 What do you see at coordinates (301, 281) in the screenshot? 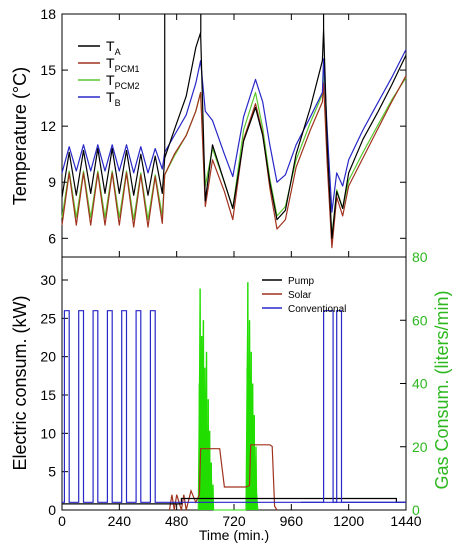
I see `legend-label-pump: Pump` at bounding box center [301, 281].